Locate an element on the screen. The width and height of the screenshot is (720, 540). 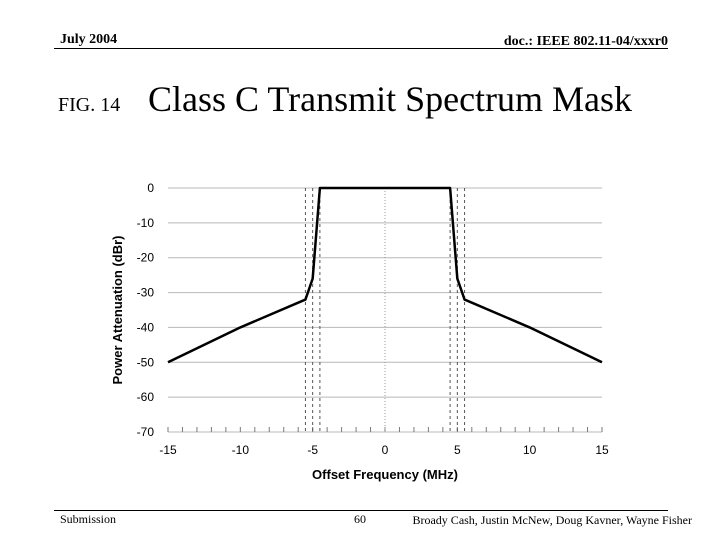
y-tick-label: -30 is located at coordinates (146, 293).